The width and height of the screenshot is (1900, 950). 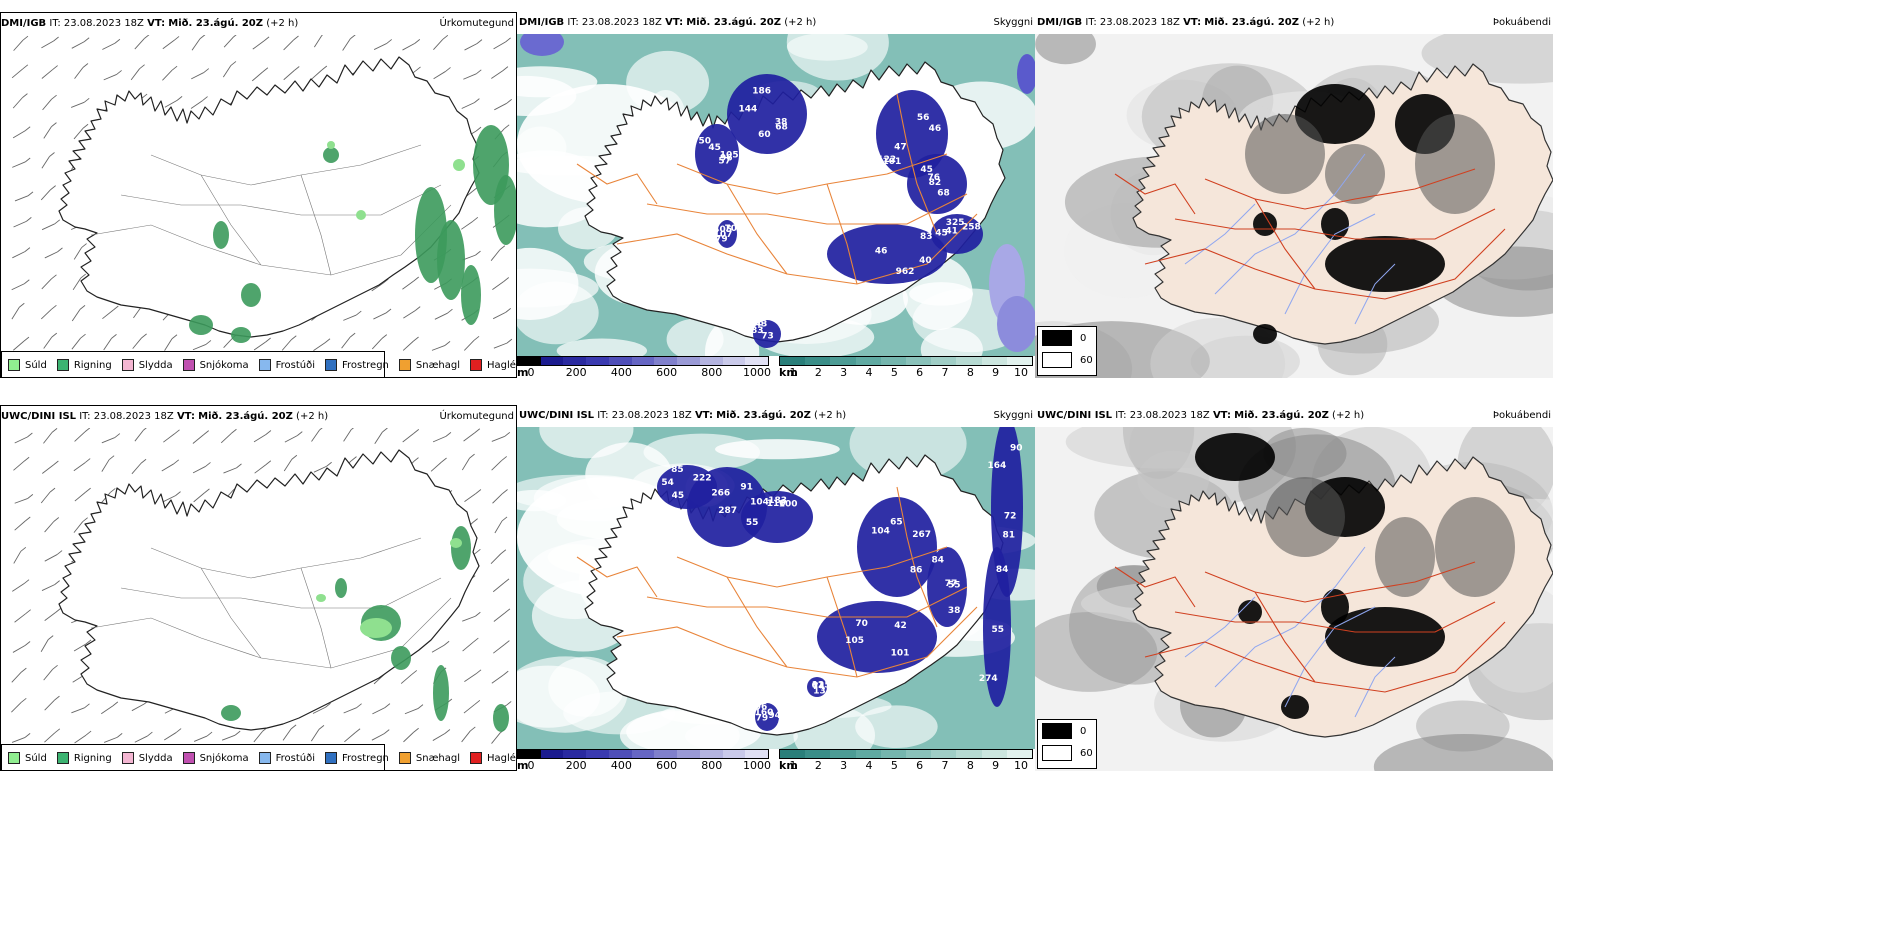 What do you see at coordinates (818, 372) in the screenshot?
I see `scale-tick: 2` at bounding box center [818, 372].